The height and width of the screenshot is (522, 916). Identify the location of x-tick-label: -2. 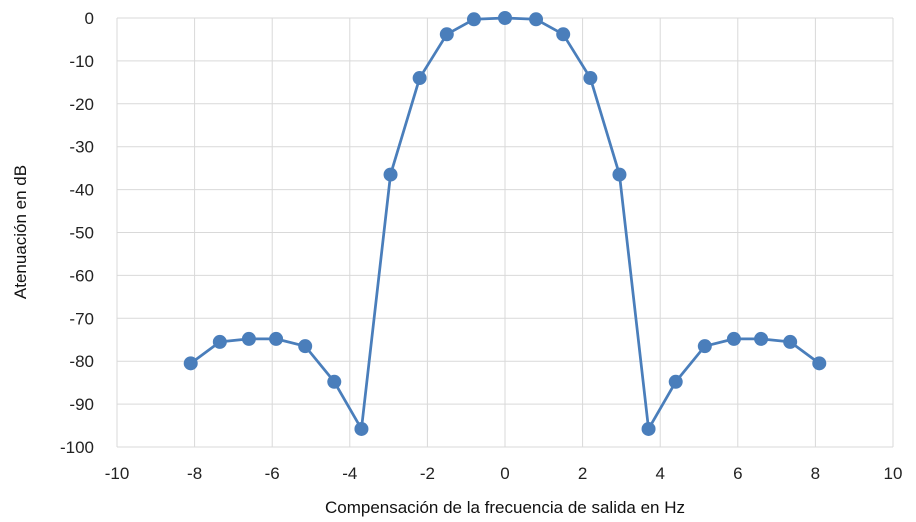
(427, 473).